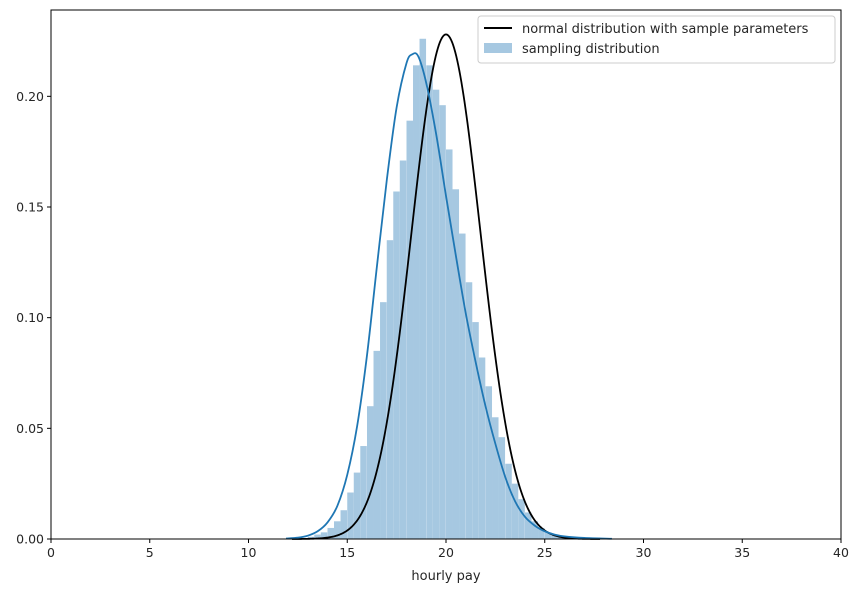  I want to click on legend-hist-label: sampling distribution, so click(591, 49).